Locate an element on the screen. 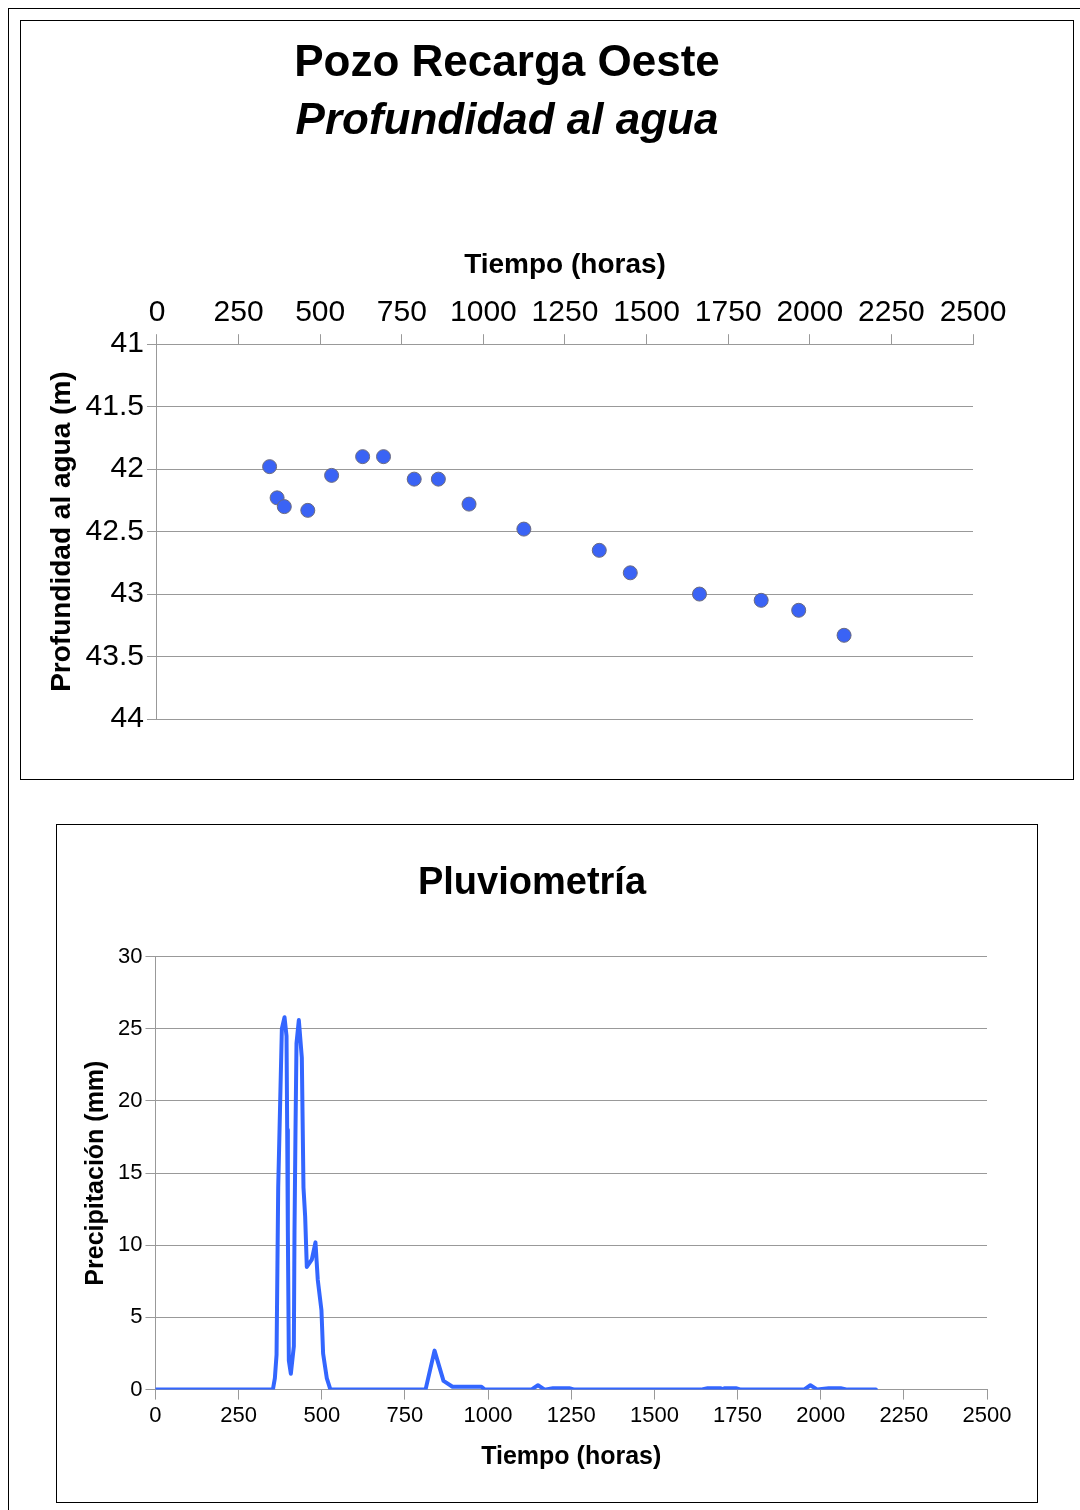 The image size is (1080, 1510). y-tick-label: 20 is located at coordinates (130, 1099).